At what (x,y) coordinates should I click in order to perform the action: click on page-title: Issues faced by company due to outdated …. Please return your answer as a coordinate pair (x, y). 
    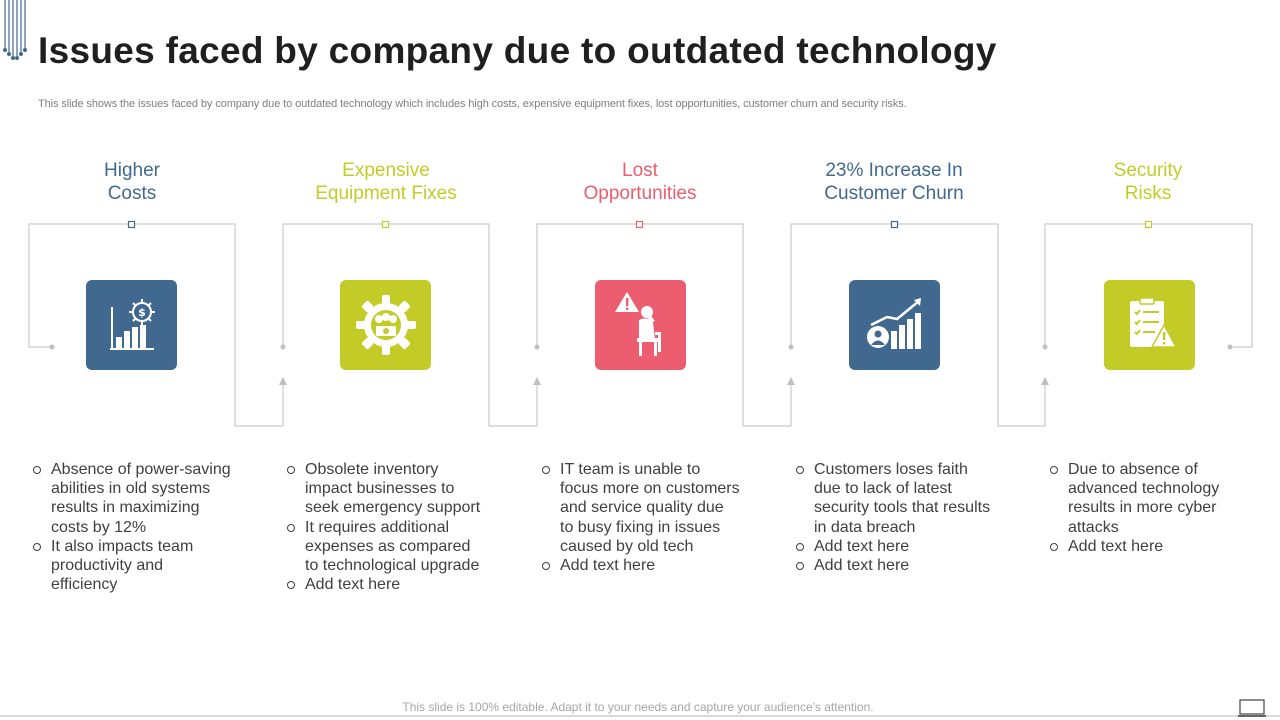
    Looking at the image, I should click on (517, 50).